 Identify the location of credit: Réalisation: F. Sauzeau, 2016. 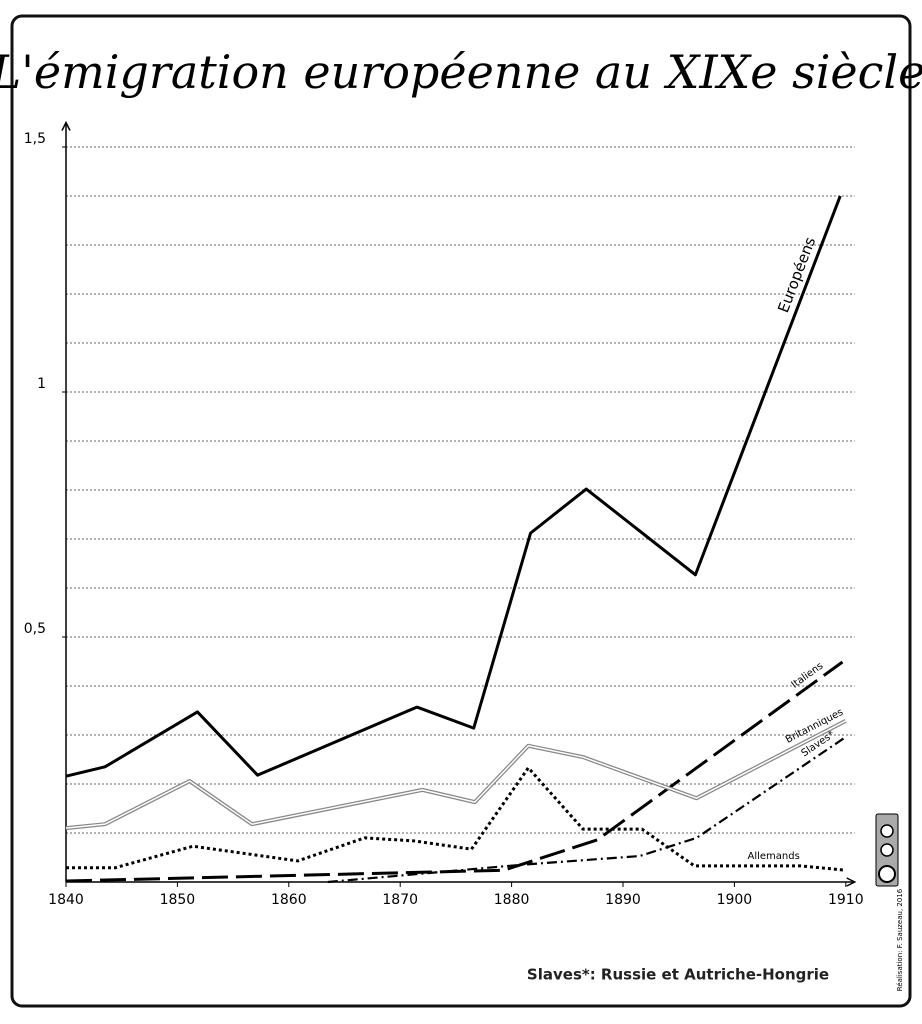
(900, 939).